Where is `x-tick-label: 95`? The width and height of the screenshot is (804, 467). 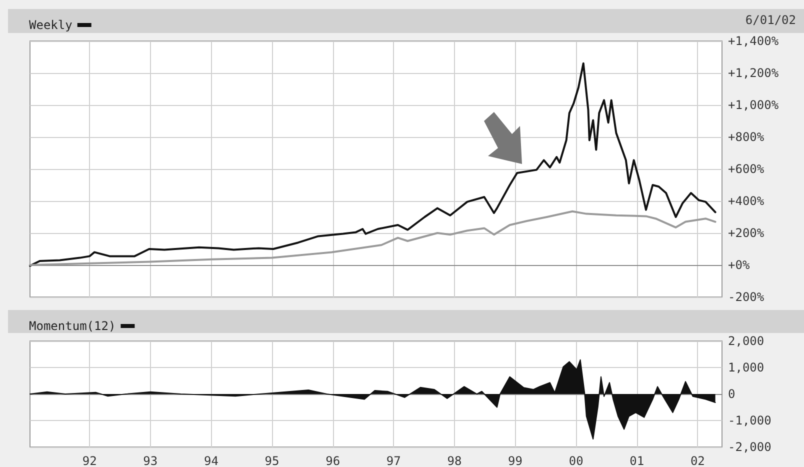
x-tick-label: 95 is located at coordinates (272, 460).